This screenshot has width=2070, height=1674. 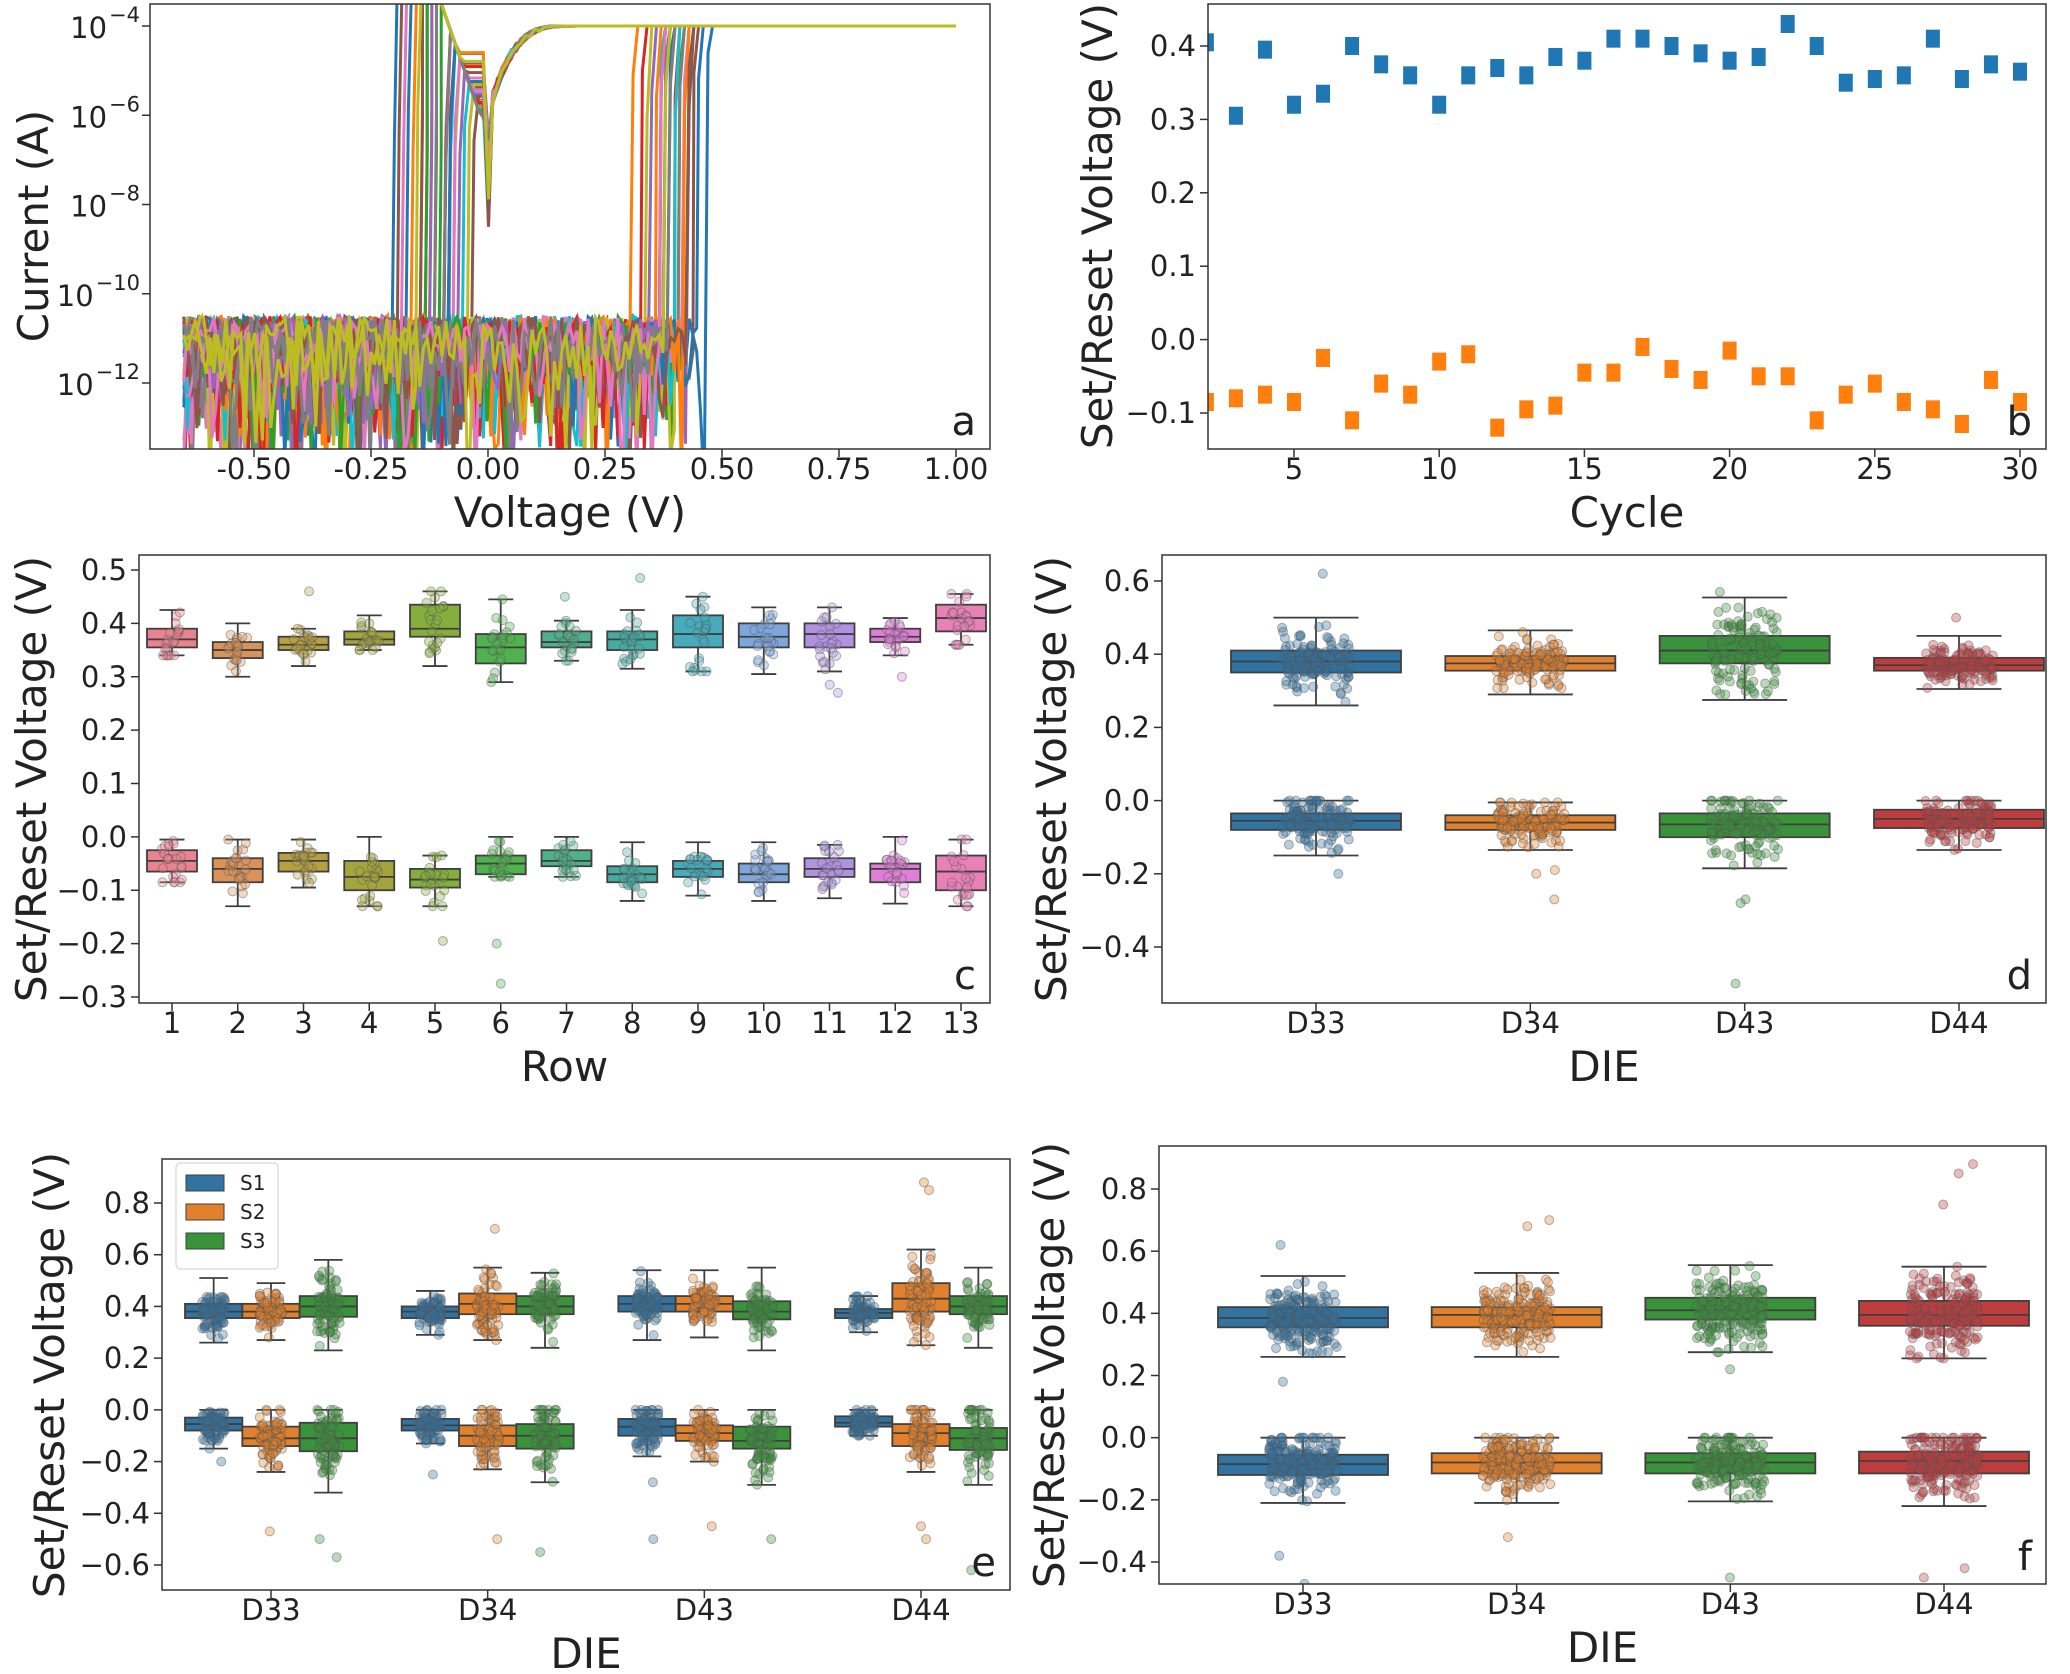 I want to click on set-voltage-point, so click(x=1264, y=49).